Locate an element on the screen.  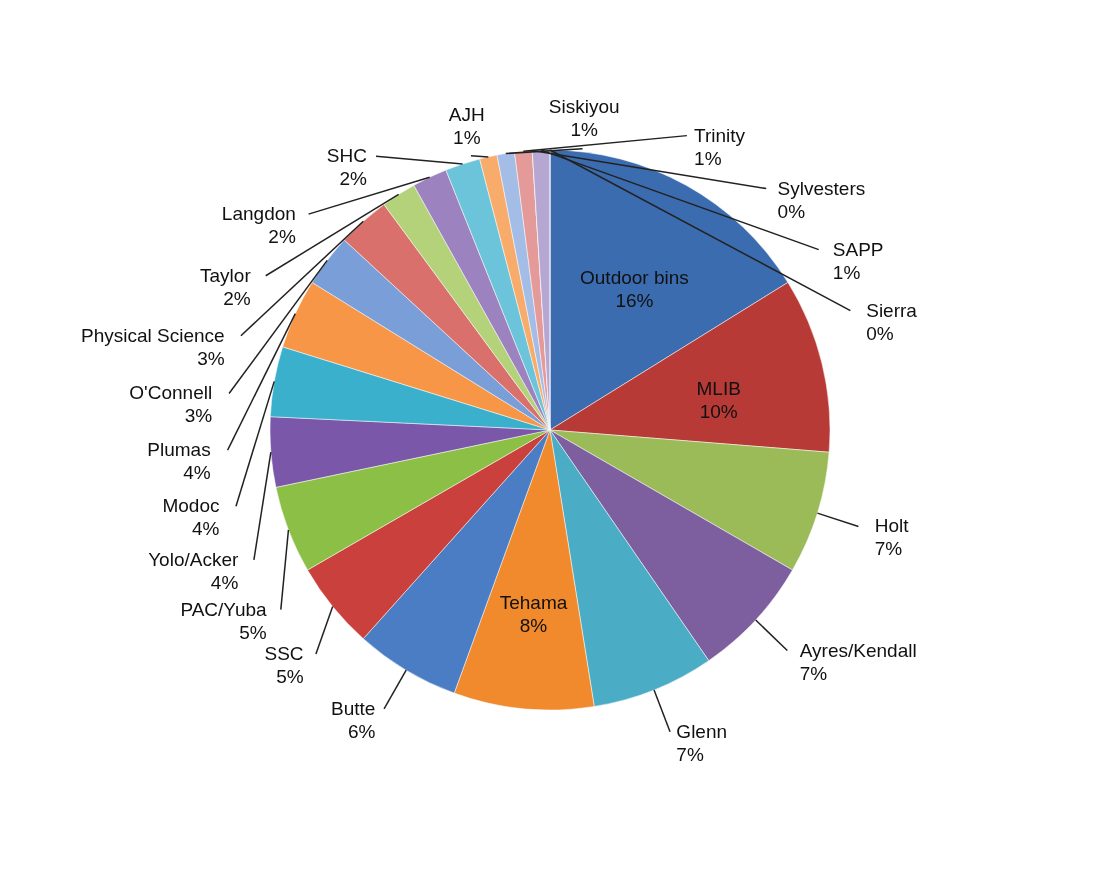
data-label: 8% is located at coordinates (533, 625).